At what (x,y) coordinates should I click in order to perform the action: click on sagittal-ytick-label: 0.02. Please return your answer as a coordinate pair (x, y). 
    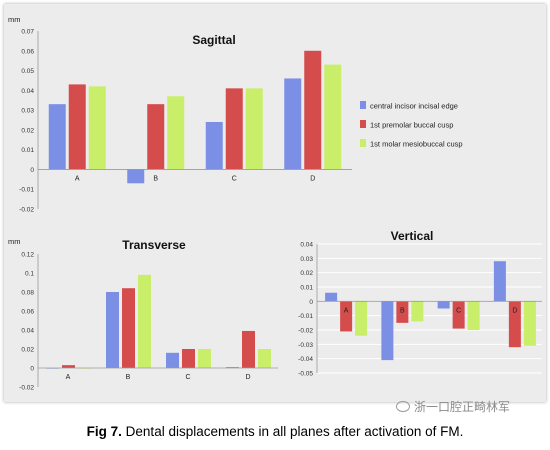
    Looking at the image, I should click on (27, 130).